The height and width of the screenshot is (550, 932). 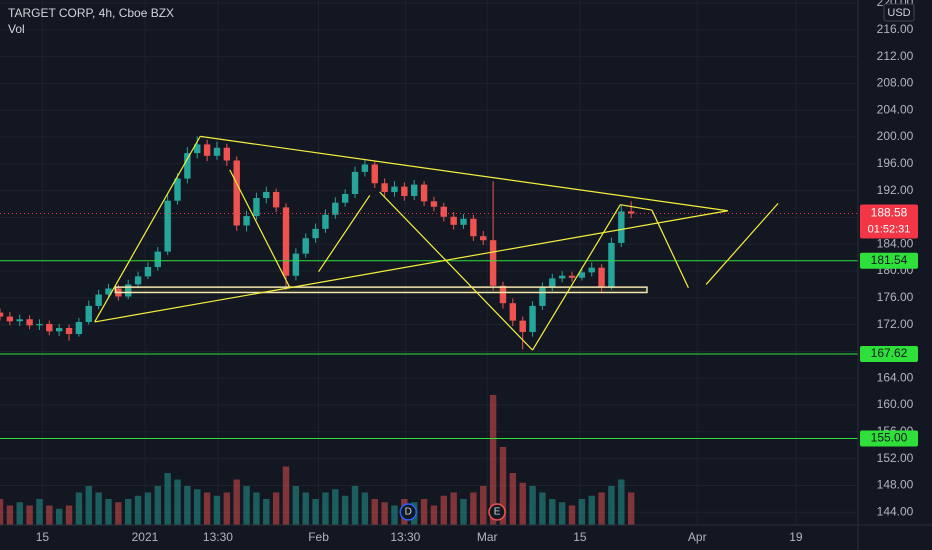 What do you see at coordinates (889, 213) in the screenshot?
I see `last-price-label: 188.58` at bounding box center [889, 213].